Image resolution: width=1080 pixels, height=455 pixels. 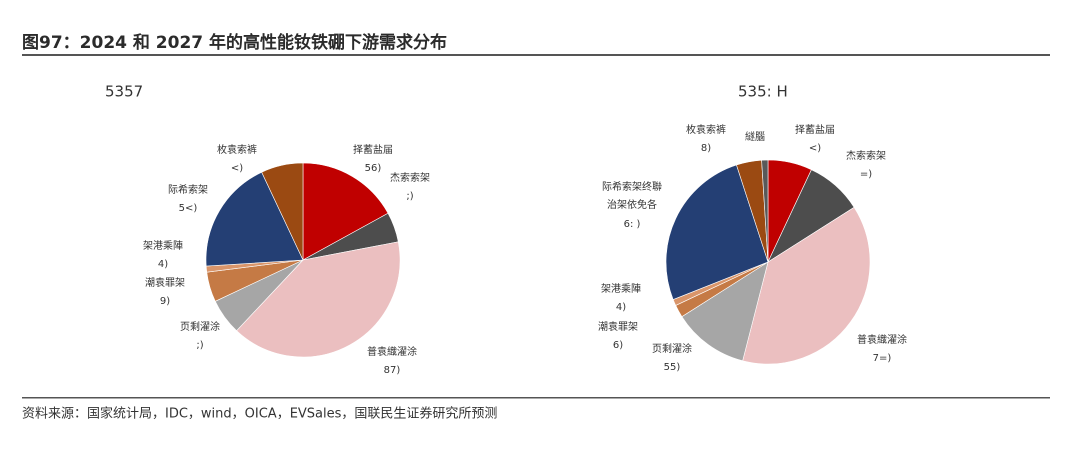 I want to click on chart-title: 5357, so click(x=124, y=92).